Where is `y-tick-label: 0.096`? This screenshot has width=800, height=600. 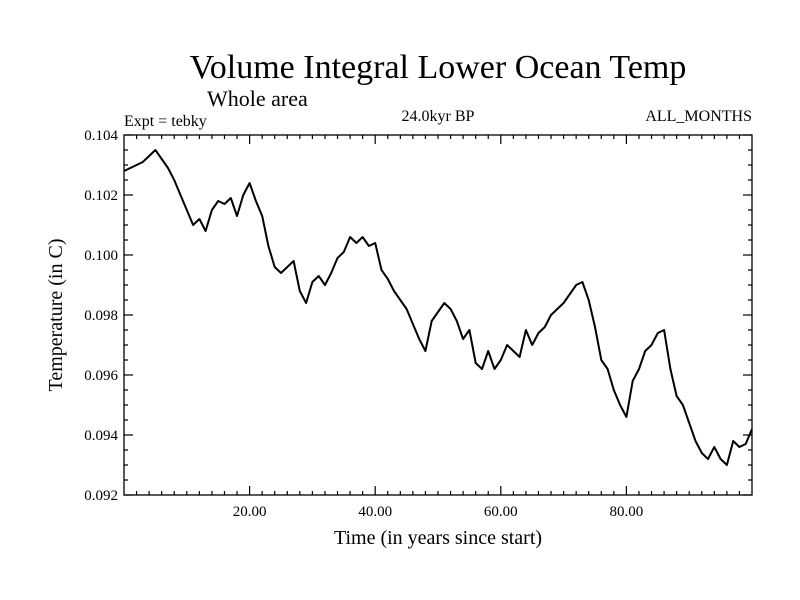
y-tick-label: 0.096 is located at coordinates (101, 376).